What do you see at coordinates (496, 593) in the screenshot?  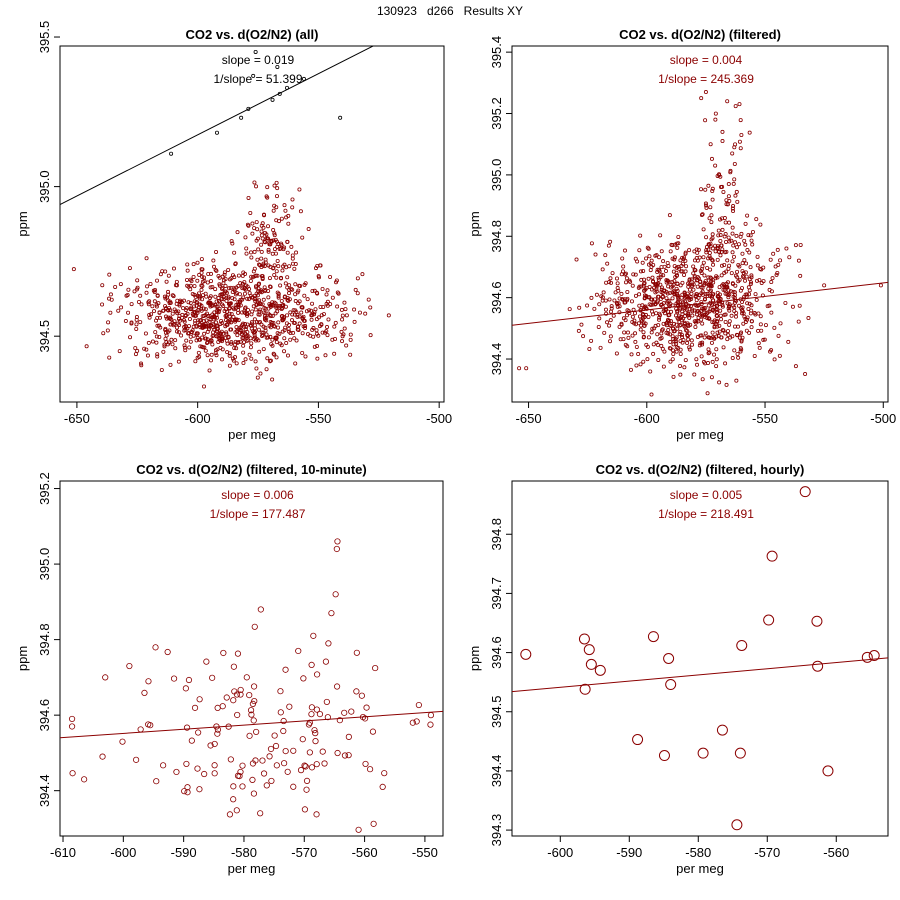 I see `y-tick-label: 394.7` at bounding box center [496, 593].